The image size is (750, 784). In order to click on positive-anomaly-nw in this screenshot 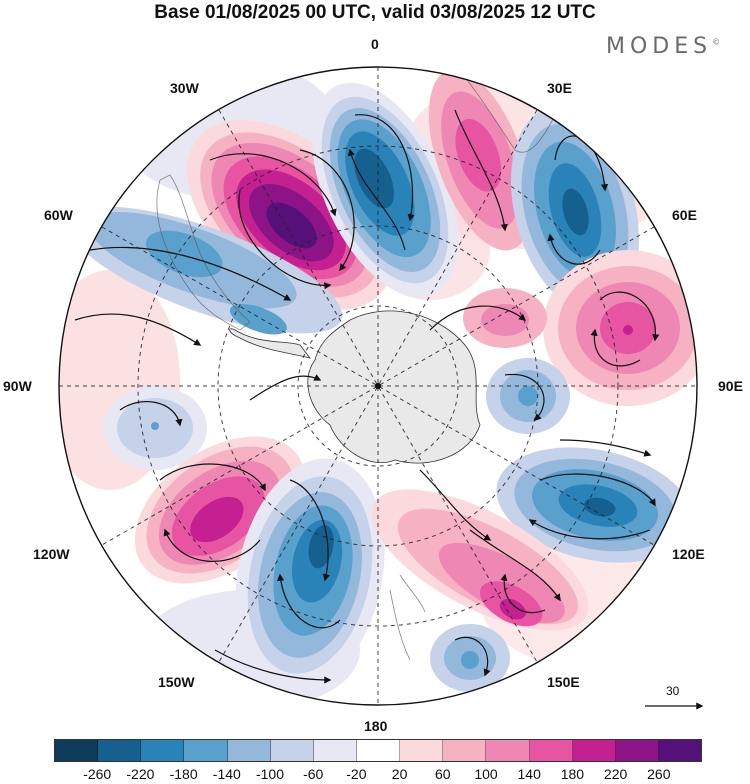, I will do `click(290, 215)`.